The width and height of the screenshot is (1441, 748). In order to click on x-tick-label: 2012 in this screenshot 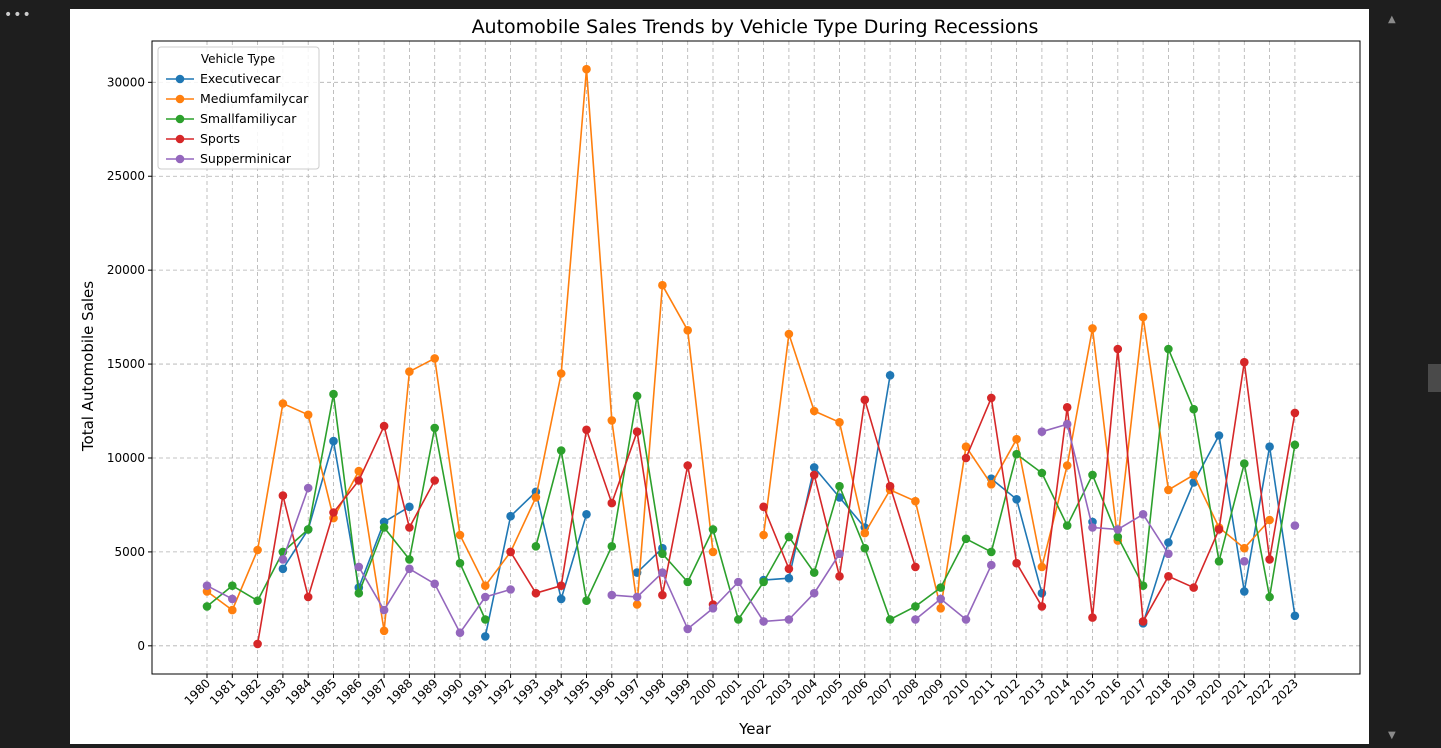, I will do `click(1006, 691)`.